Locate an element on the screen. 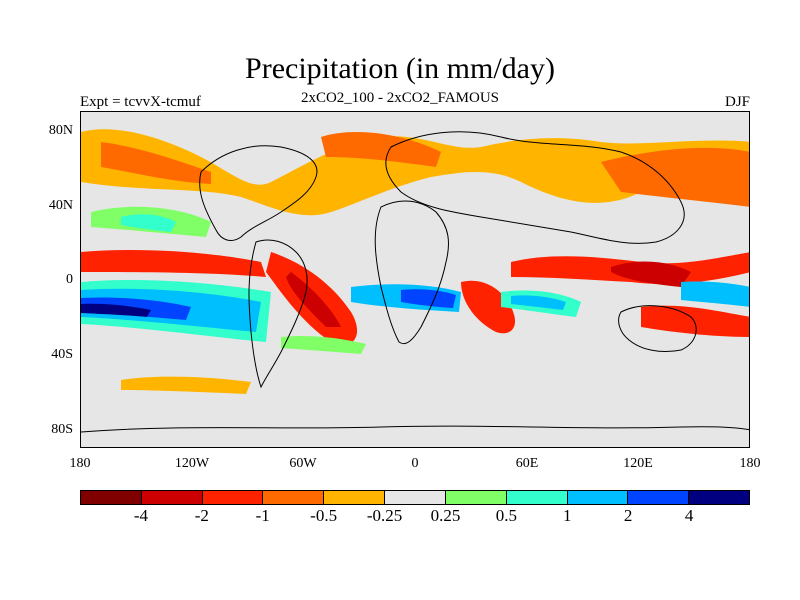 This screenshot has width=800, height=600. africa-outline is located at coordinates (411, 272).